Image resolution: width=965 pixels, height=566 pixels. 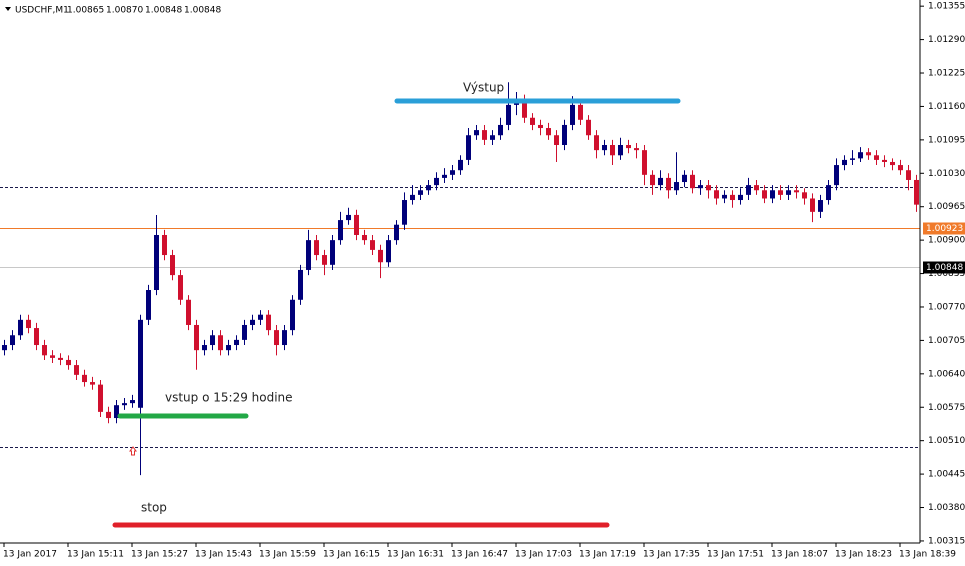 What do you see at coordinates (543, 555) in the screenshot?
I see `x-tick-label: 13 Jan 17:03` at bounding box center [543, 555].